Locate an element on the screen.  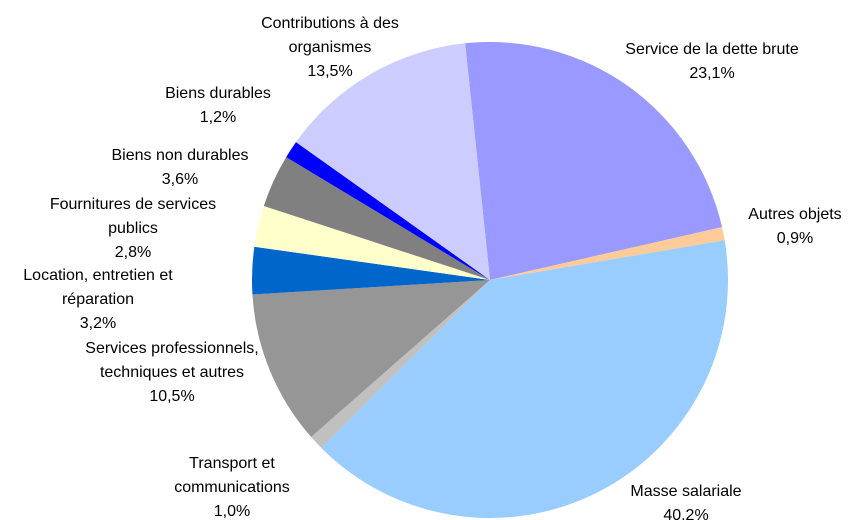
slice-label: Service de la dette brute 23,1% is located at coordinates (712, 62).